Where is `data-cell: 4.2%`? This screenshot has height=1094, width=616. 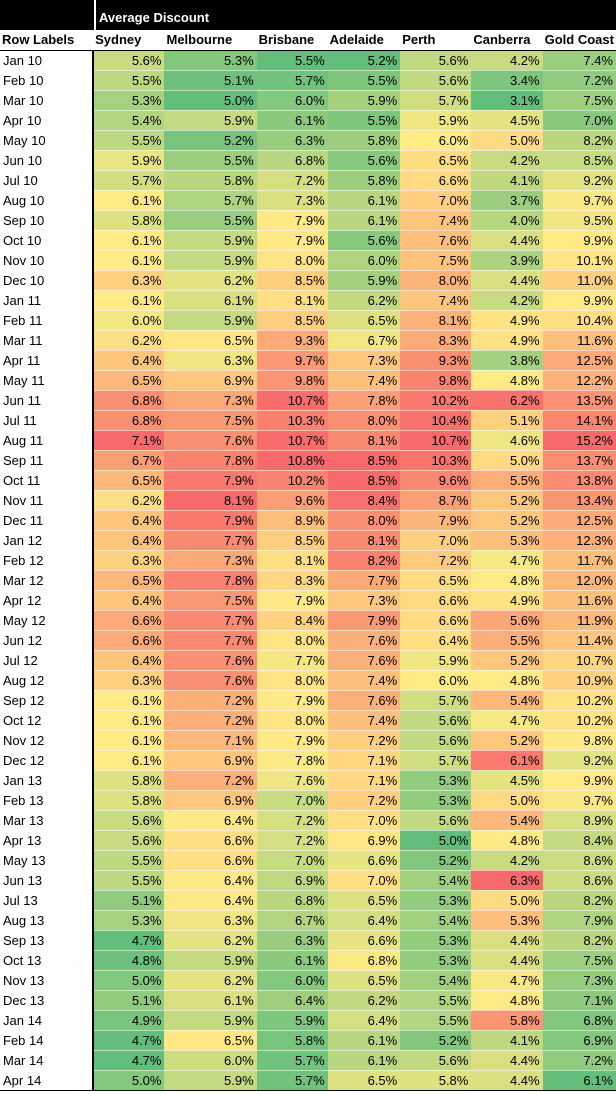 data-cell: 4.2% is located at coordinates (507, 60).